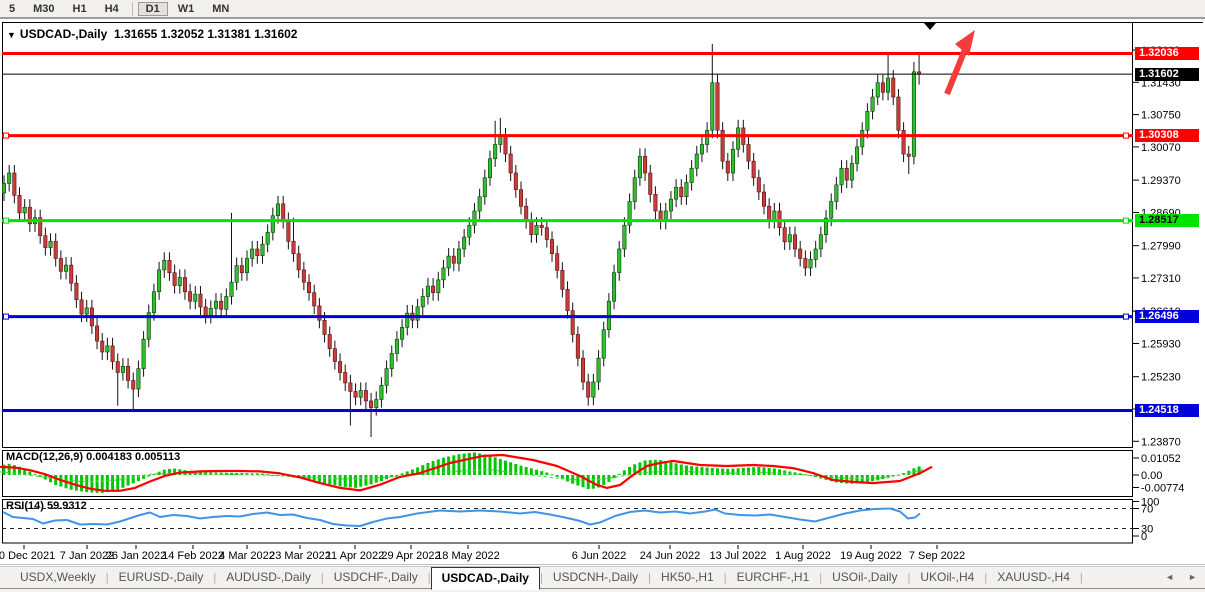  What do you see at coordinates (46, 506) in the screenshot?
I see `rsi-indicator-label: RSI(14) 59.9312` at bounding box center [46, 506].